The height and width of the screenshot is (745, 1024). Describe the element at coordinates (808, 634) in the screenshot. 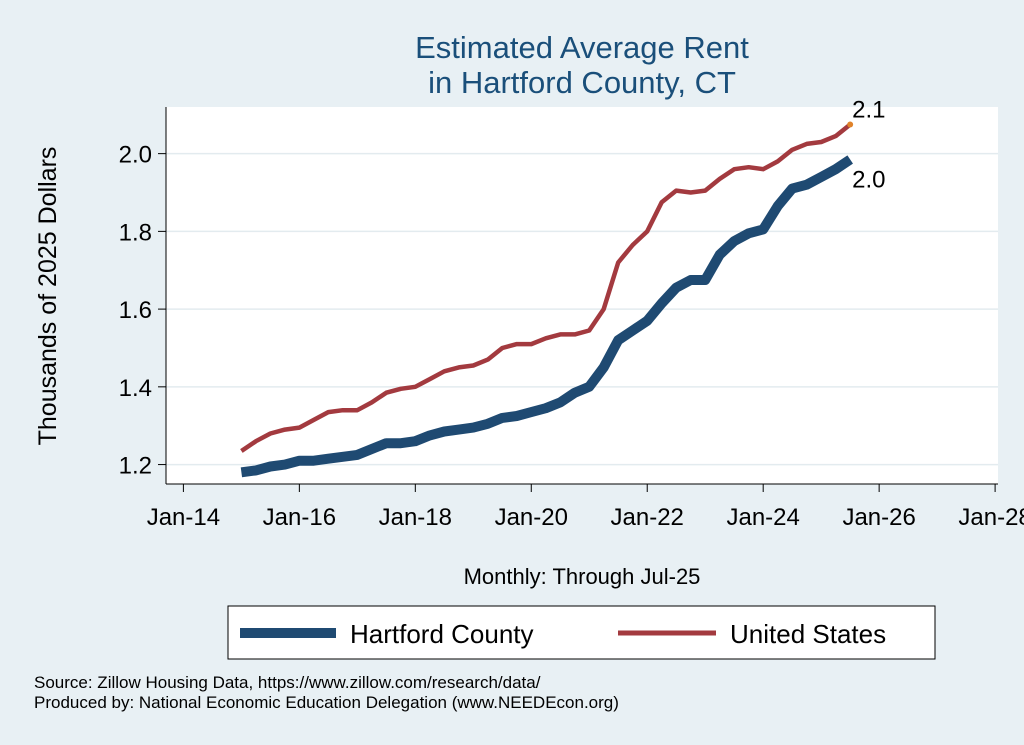

I see `legend-label-united-states: United States` at that location.